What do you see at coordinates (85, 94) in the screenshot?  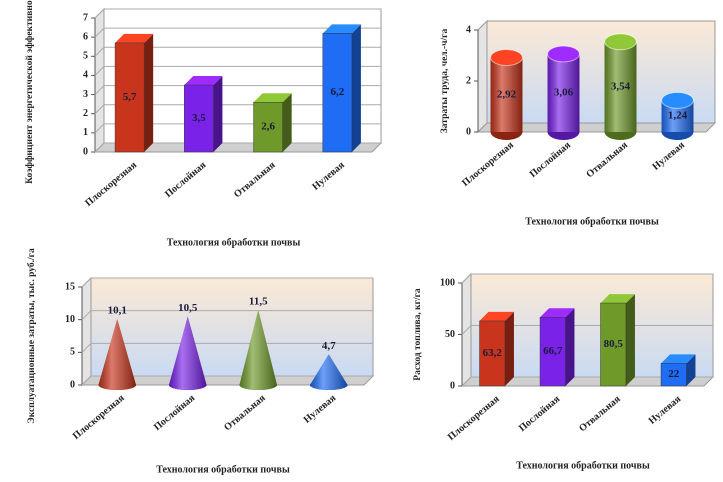 I see `y-tick-label: 3` at bounding box center [85, 94].